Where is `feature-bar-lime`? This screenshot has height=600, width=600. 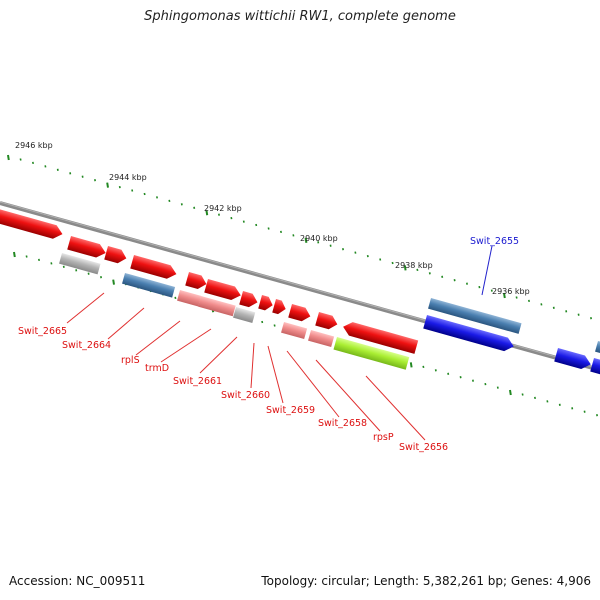 feature-bar-lime is located at coordinates (371, 353).